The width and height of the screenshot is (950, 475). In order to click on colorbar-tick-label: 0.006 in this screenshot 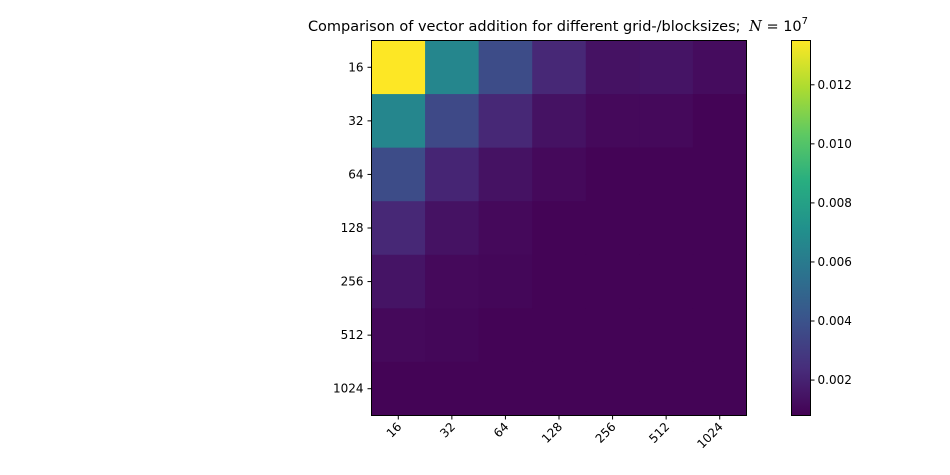, I will do `click(835, 262)`.